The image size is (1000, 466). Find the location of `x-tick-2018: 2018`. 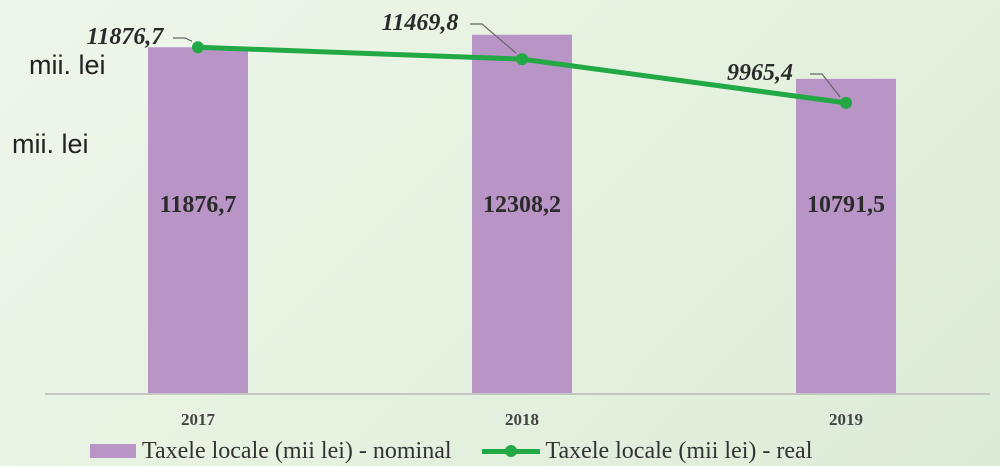

x-tick-2018: 2018 is located at coordinates (522, 419).